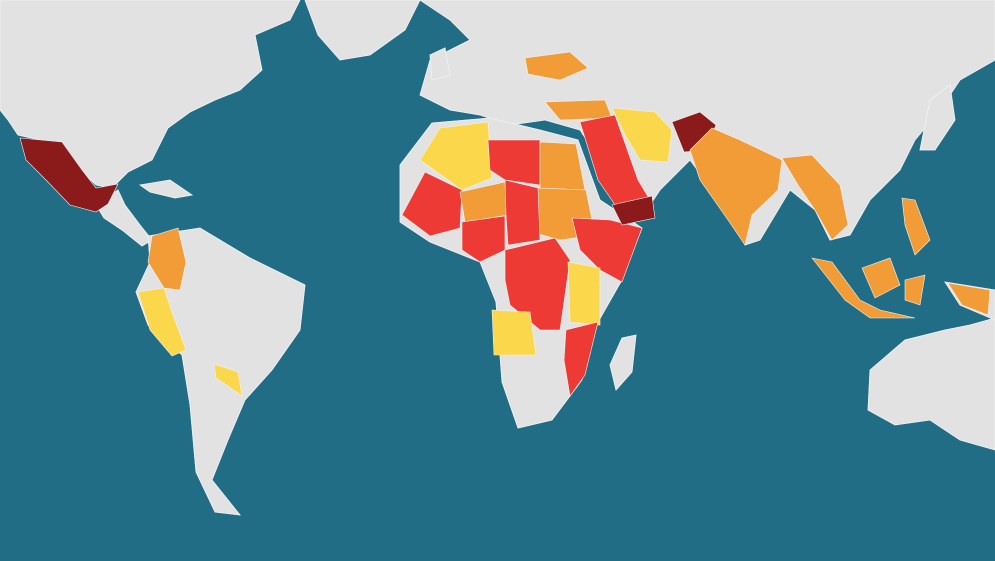  Describe the element at coordinates (937, 117) in the screenshot. I see `japan` at that location.